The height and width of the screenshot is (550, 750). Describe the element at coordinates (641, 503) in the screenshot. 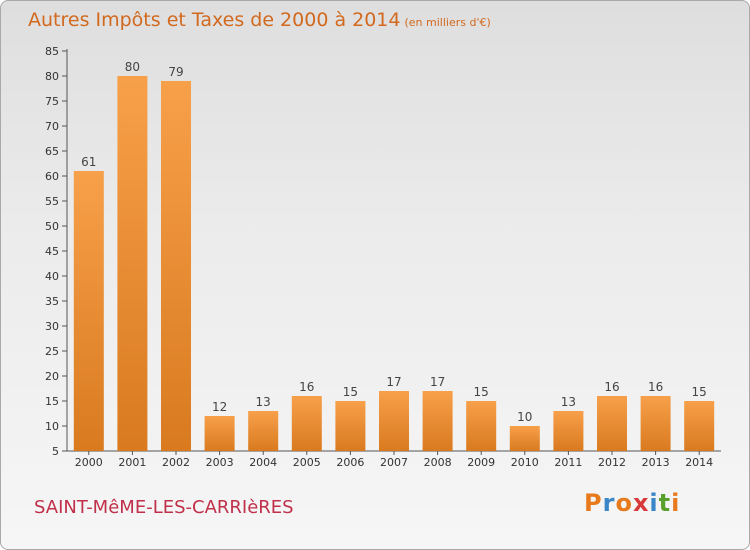

I see `logo-letter: x` at that location.